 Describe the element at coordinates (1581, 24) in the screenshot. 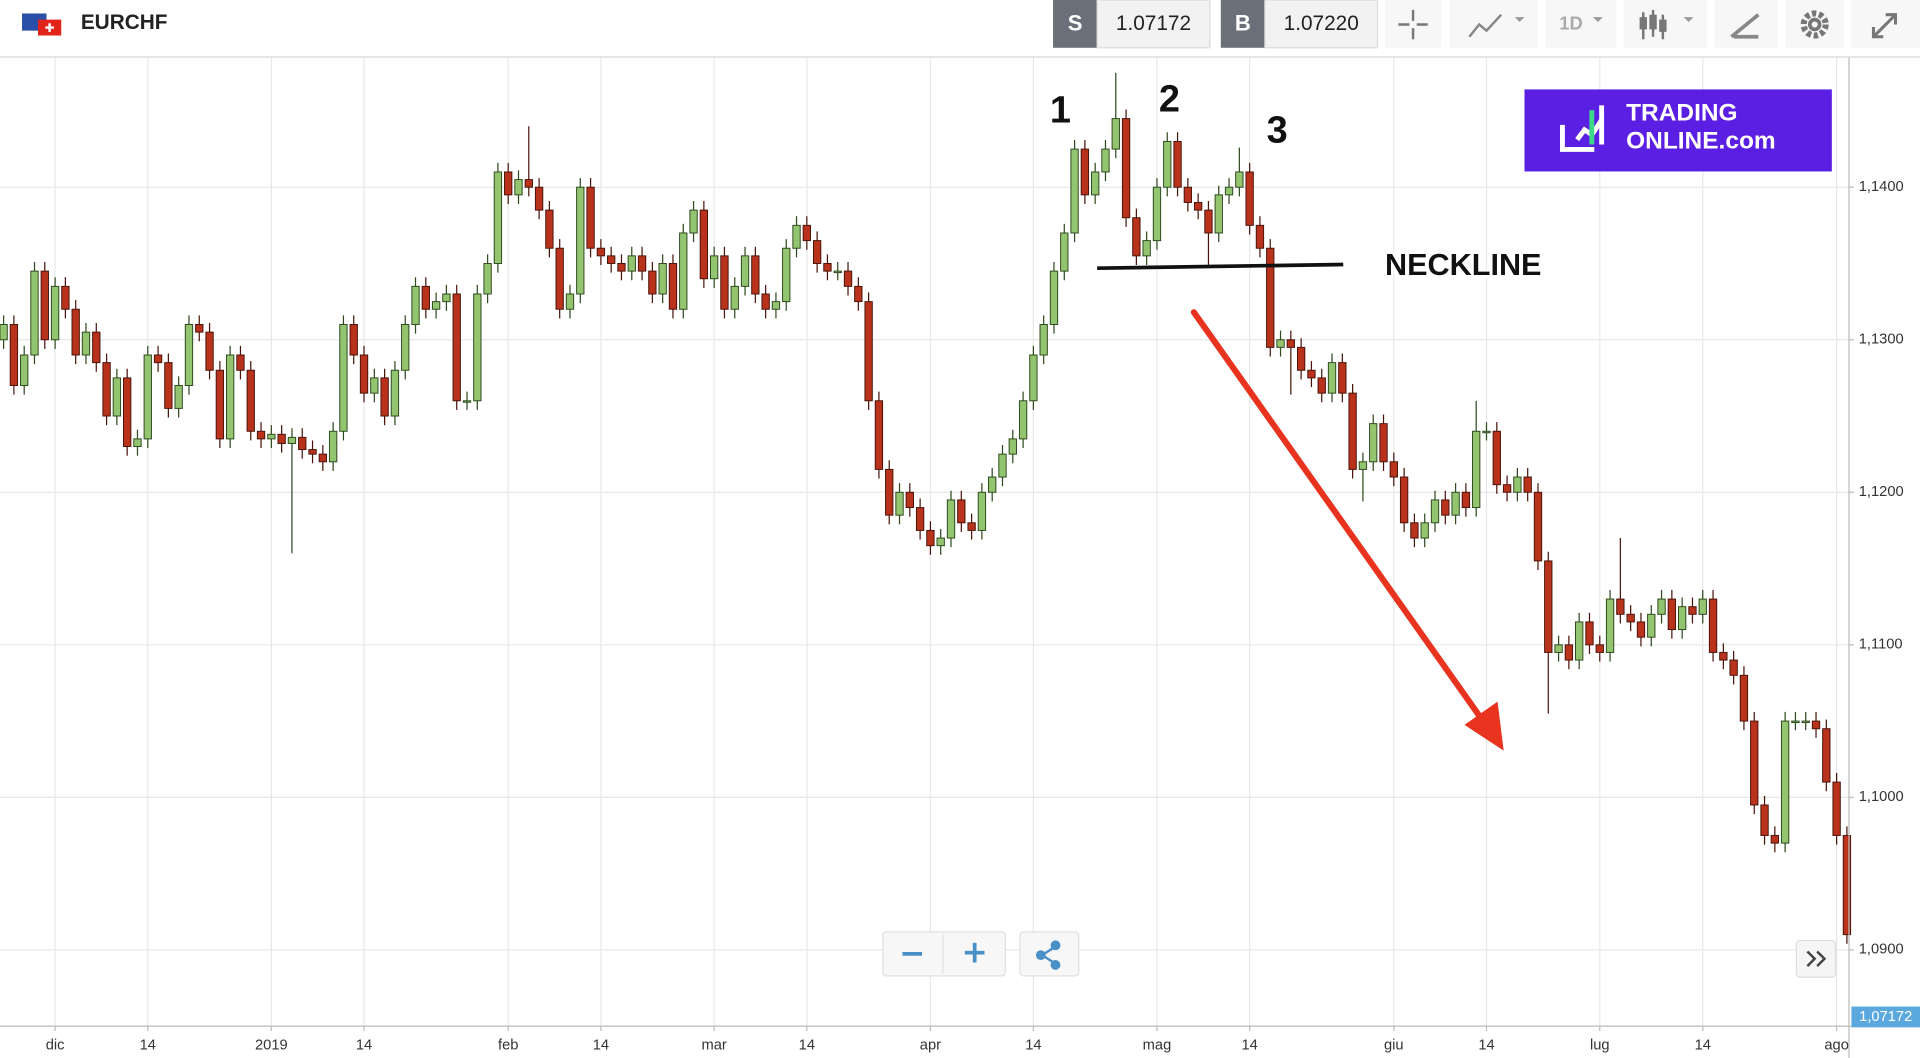

I see `interval-button` at that location.